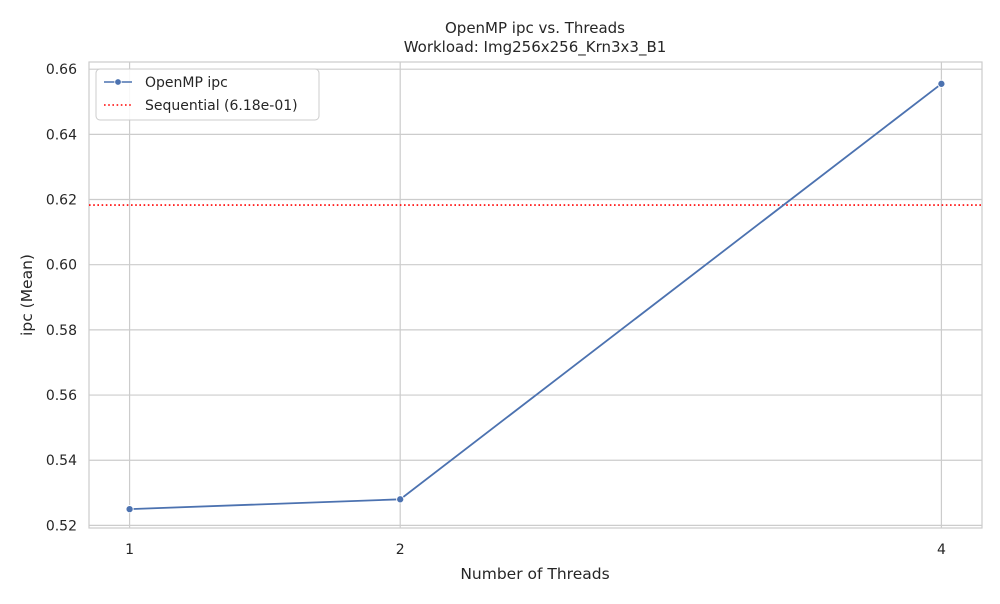 This screenshot has width=1000, height=604. What do you see at coordinates (534, 574) in the screenshot?
I see `x-axis-label: Number of Threads` at bounding box center [534, 574].